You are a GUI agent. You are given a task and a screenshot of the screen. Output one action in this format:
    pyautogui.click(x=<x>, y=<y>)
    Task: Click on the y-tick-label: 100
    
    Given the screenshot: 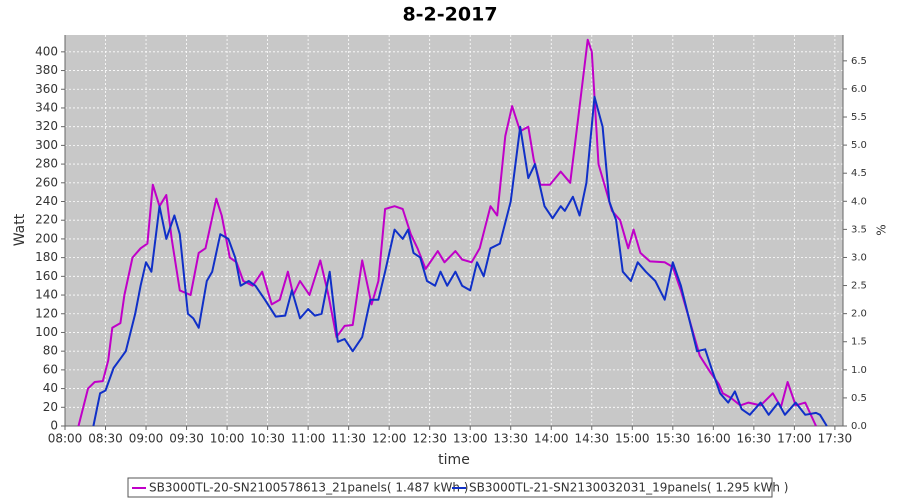 What is the action you would take?
    pyautogui.click(x=46, y=332)
    